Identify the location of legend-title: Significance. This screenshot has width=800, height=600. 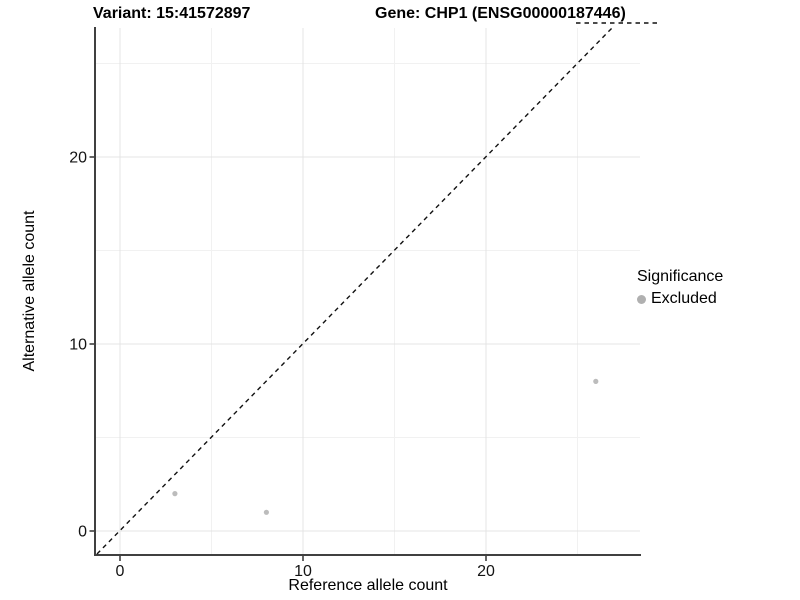
(680, 276).